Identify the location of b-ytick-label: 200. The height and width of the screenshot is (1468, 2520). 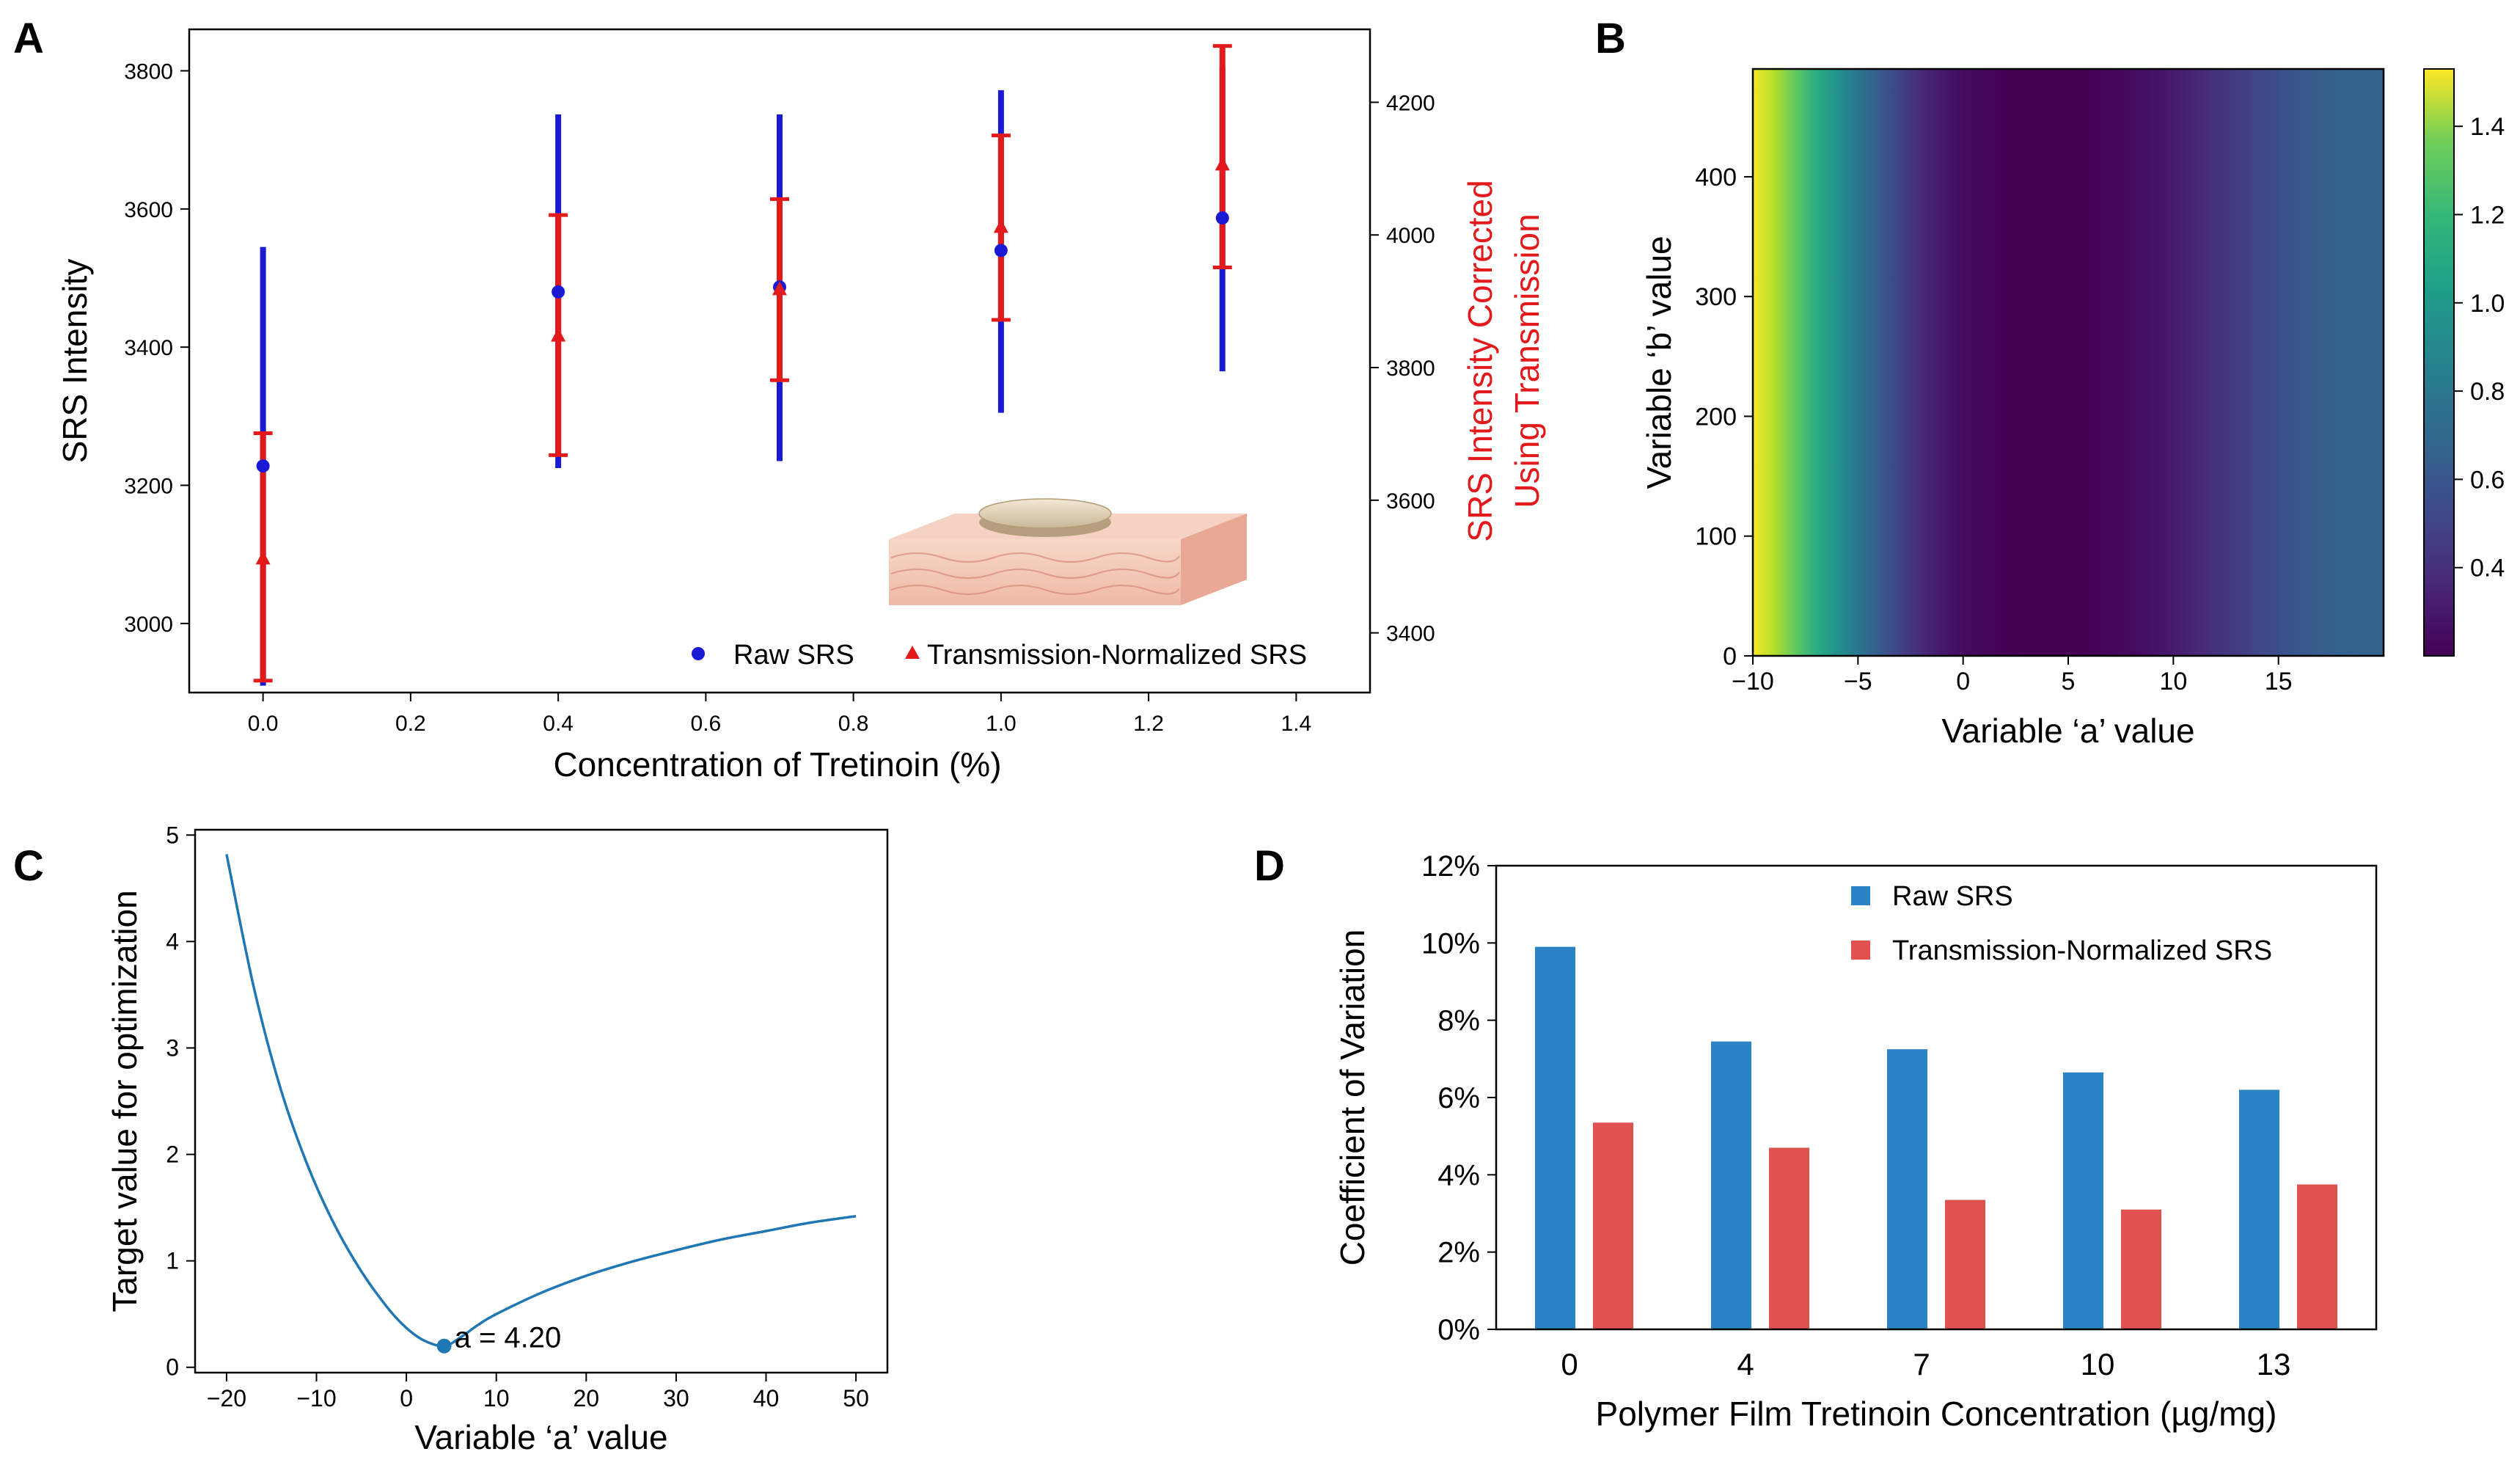
(1716, 417).